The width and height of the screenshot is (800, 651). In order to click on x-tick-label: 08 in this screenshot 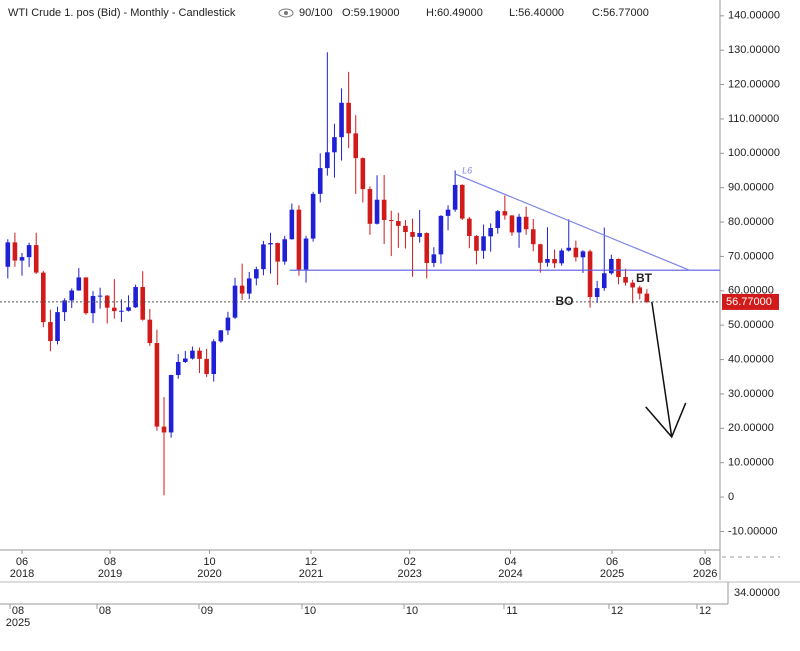, I will do `click(110, 562)`.